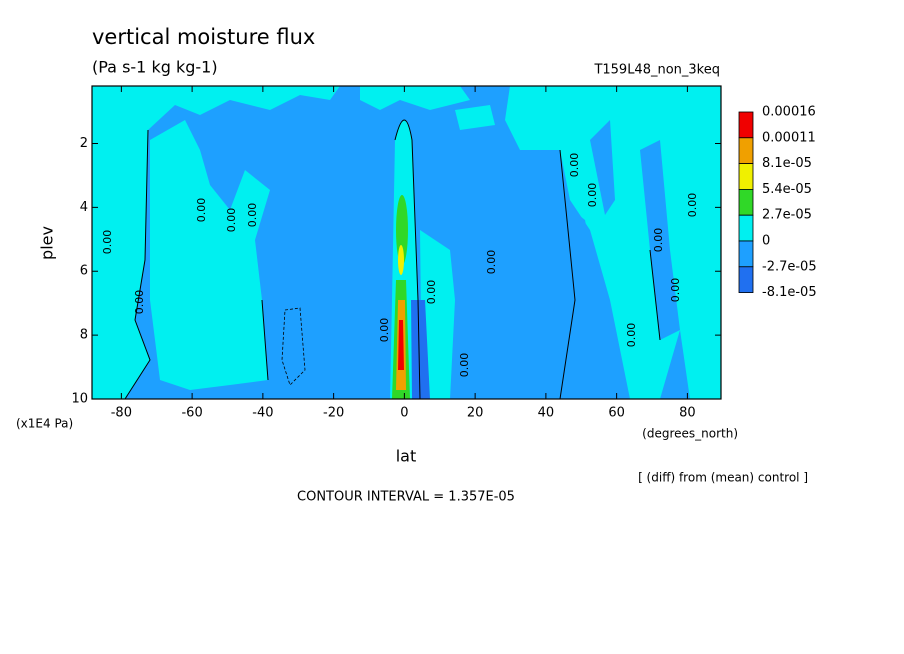  I want to click on colorbar-label: 5.4e-05, so click(787, 189).